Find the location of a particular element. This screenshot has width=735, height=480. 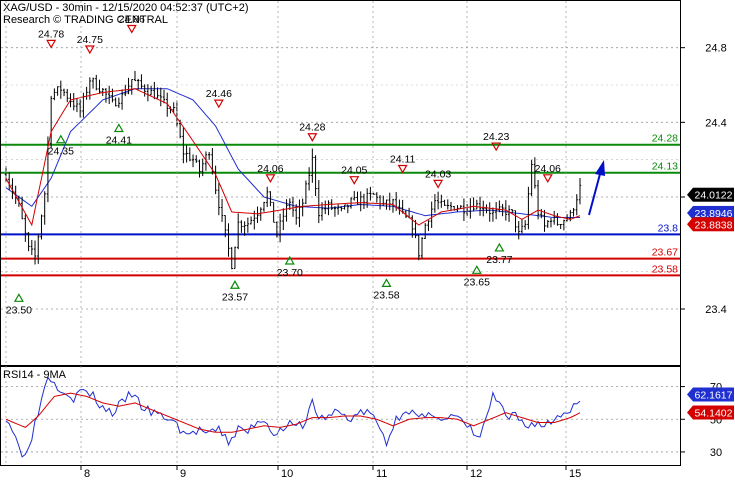

rsi-value-label-pointer is located at coordinates (690, 394).